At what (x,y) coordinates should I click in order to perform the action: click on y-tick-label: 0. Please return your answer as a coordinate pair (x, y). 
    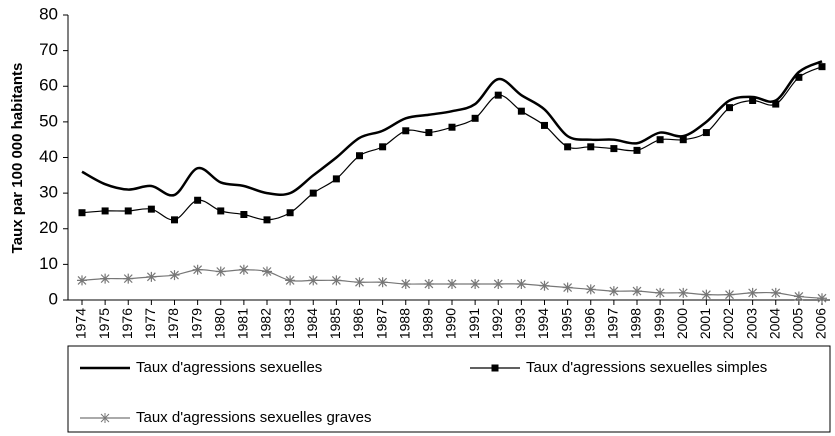
    Looking at the image, I should click on (53, 298).